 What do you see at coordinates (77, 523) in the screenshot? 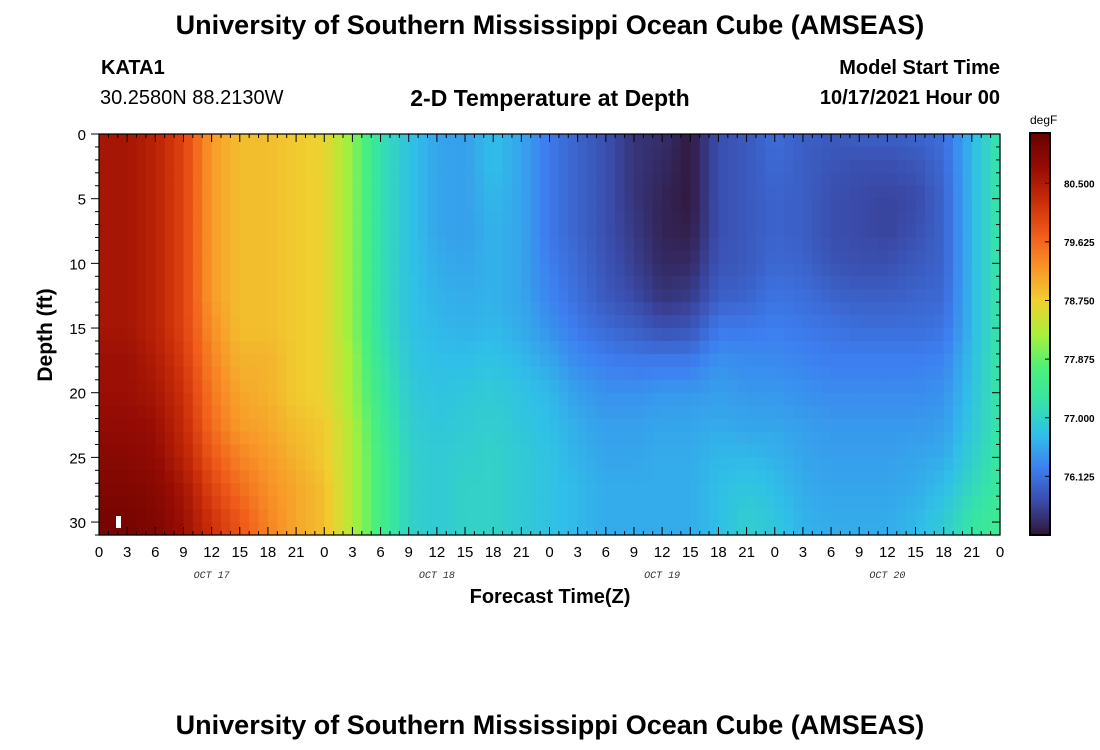
I see `y-tick-label: 30` at bounding box center [77, 523].